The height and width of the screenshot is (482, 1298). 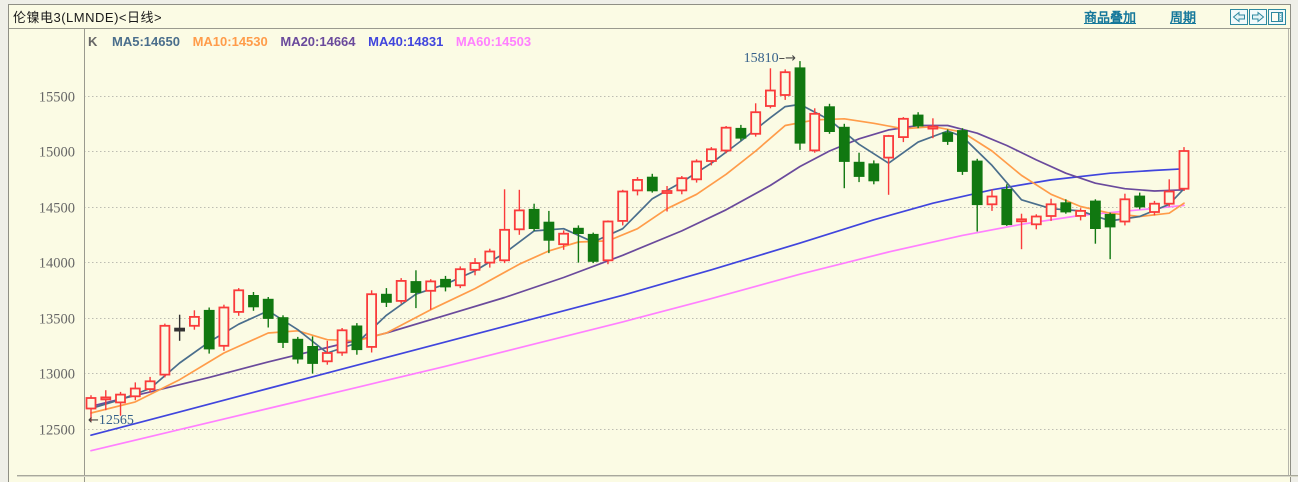 I want to click on next-arrow-icon, so click(x=1258, y=16).